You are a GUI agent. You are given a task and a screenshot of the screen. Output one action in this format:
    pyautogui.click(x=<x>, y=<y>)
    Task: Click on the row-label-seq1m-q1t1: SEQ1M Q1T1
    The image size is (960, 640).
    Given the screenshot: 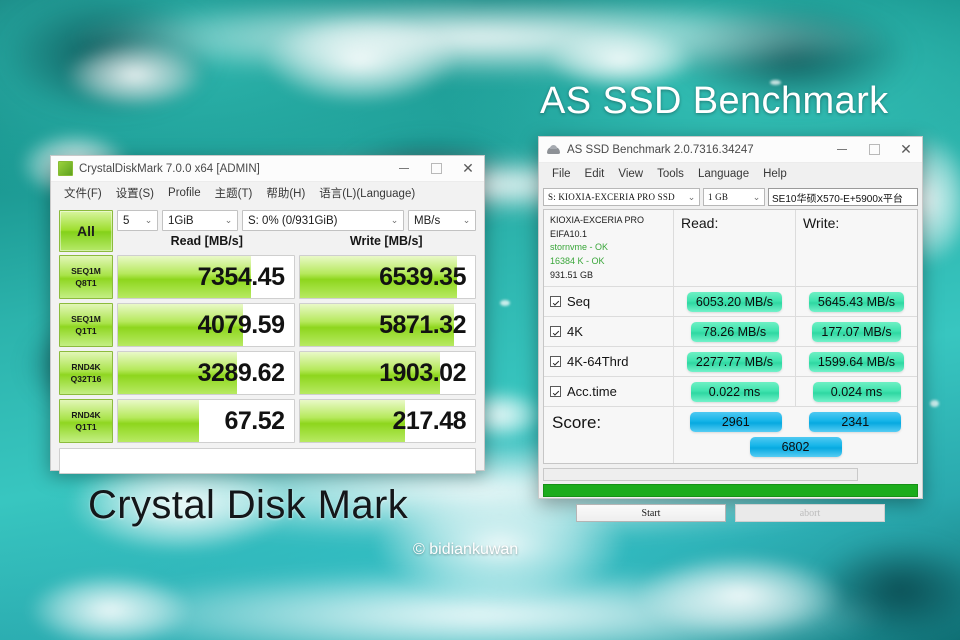 What is the action you would take?
    pyautogui.click(x=86, y=325)
    